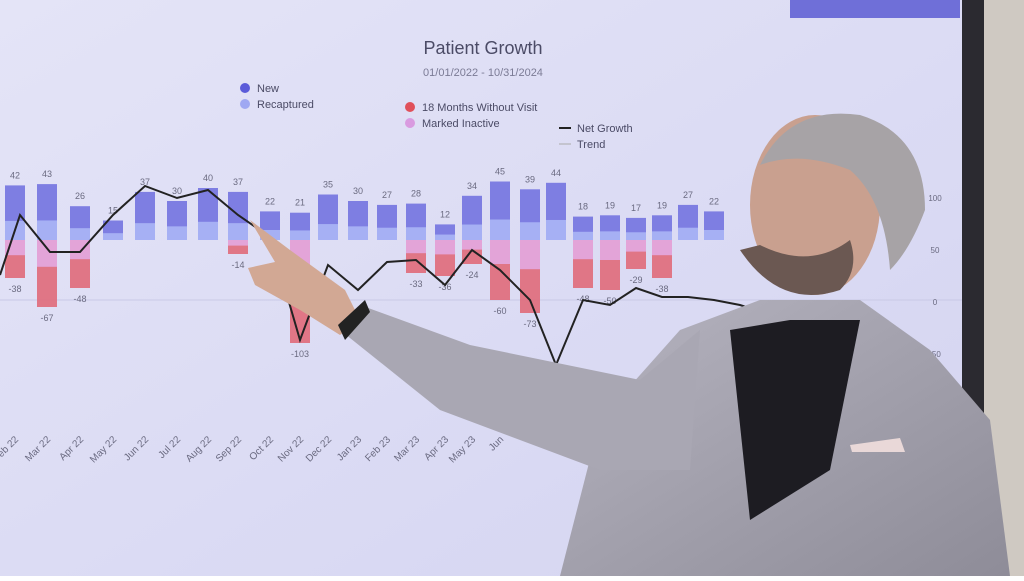 The height and width of the screenshot is (581, 1024). I want to click on shirt, so click(795, 420).